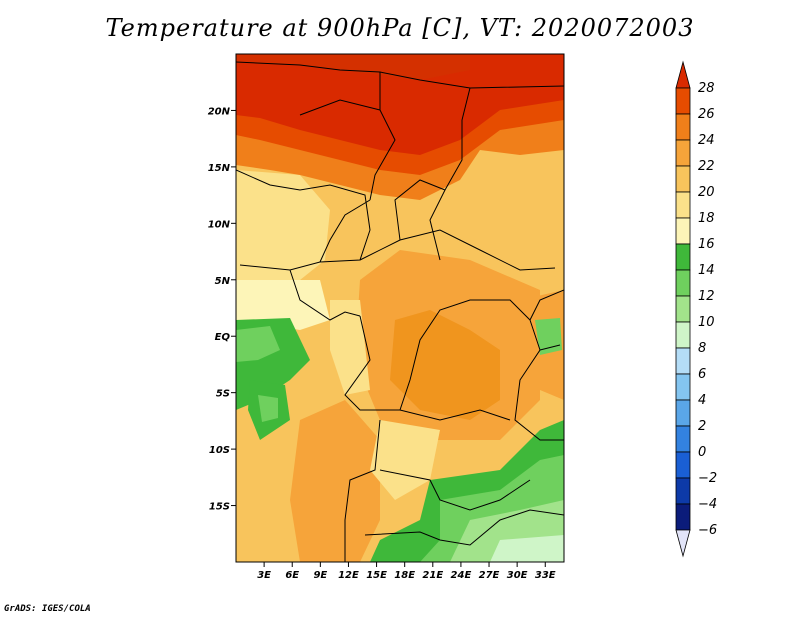 Image resolution: width=800 pixels, height=618 pixels. What do you see at coordinates (219, 168) in the screenshot?
I see `lat-tick-label: 15N` at bounding box center [219, 168].